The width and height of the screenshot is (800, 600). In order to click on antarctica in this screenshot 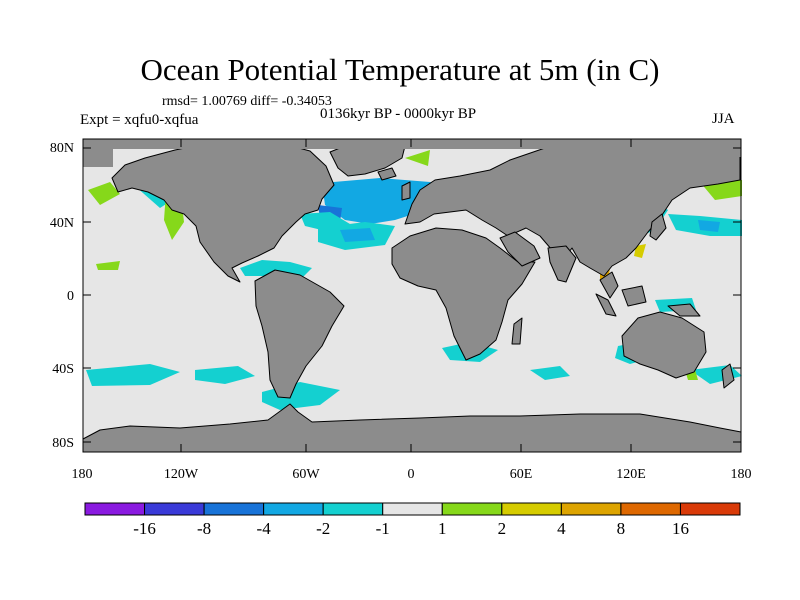, I will do `click(412, 428)`.